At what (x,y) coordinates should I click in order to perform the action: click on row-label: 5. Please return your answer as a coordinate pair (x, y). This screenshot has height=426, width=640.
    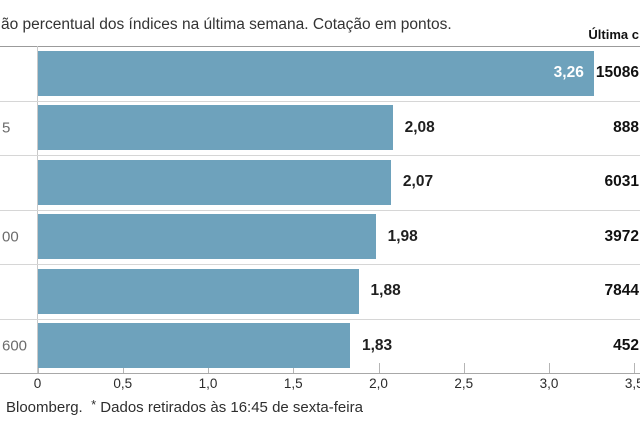
    Looking at the image, I should click on (6, 128).